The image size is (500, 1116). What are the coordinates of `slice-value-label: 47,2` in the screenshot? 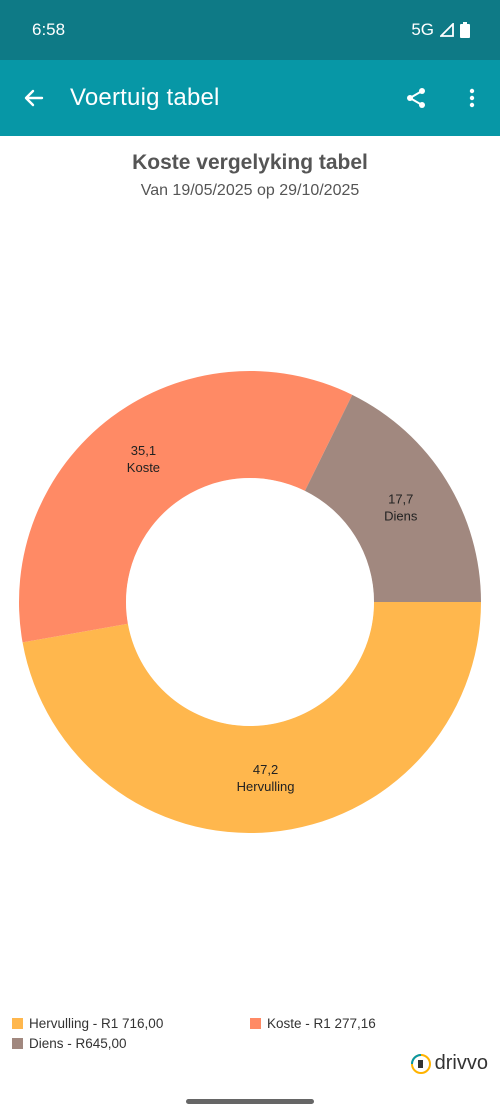 It's located at (265, 769).